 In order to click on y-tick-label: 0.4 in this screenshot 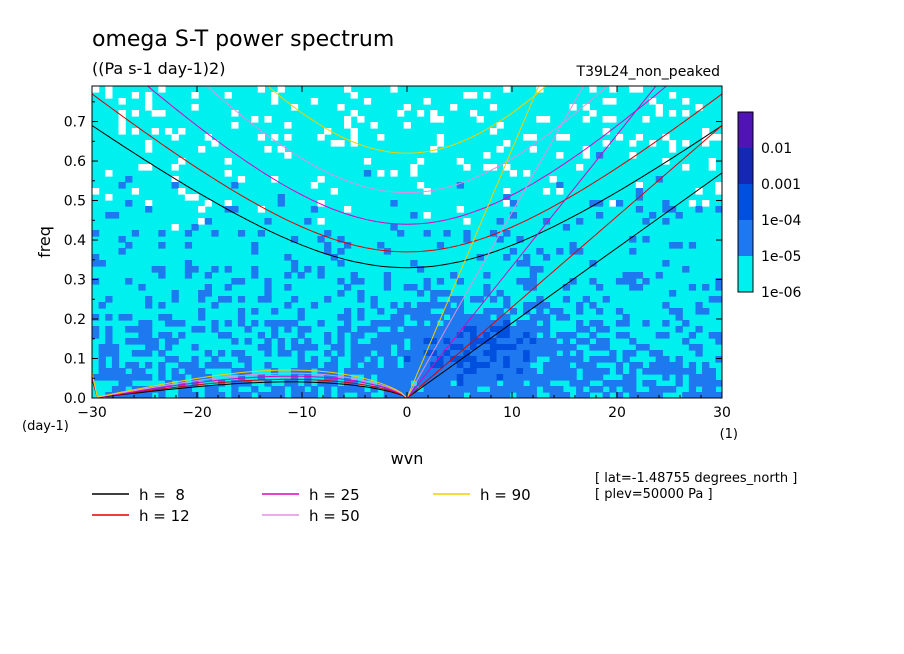, I will do `click(75, 241)`.